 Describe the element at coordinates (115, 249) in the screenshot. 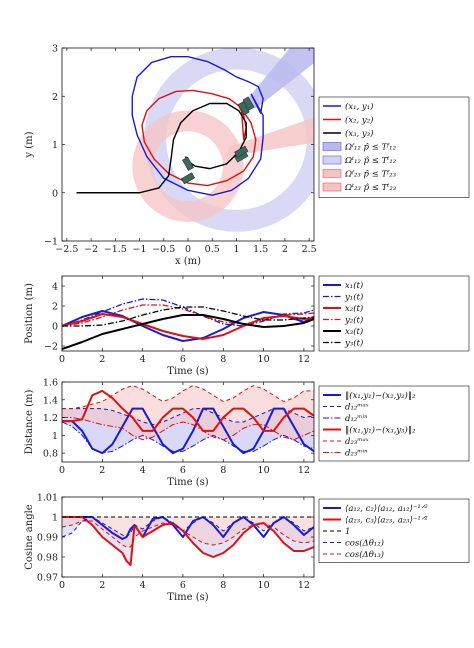

I see `x-tick-label: −1.5` at that location.